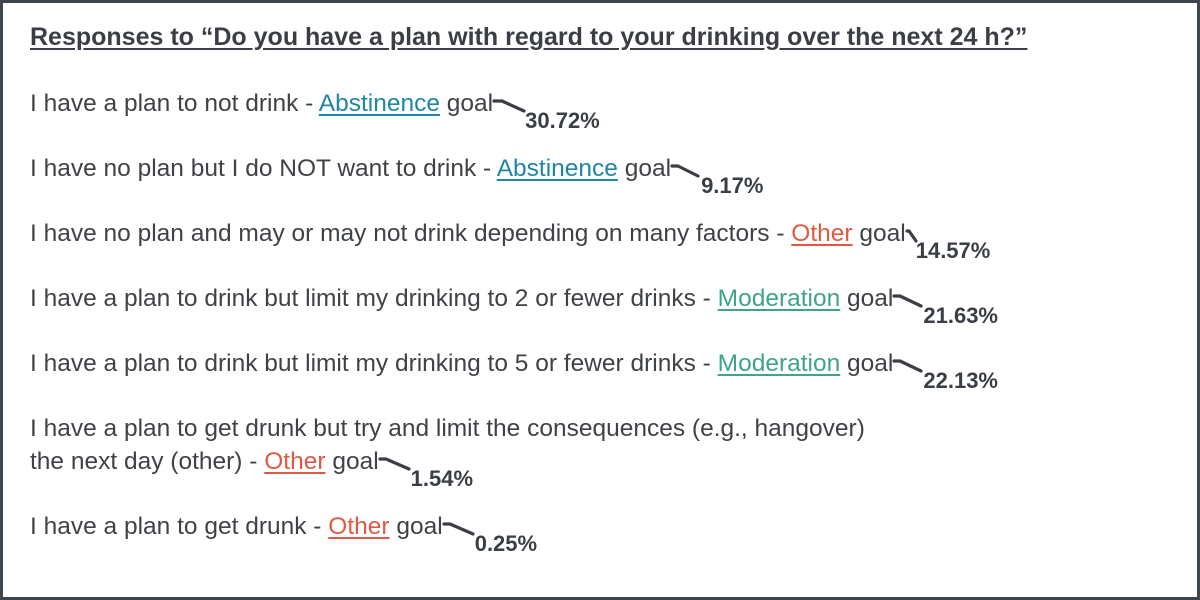  Describe the element at coordinates (732, 185) in the screenshot. I see `response-percent: 9.17%` at that location.